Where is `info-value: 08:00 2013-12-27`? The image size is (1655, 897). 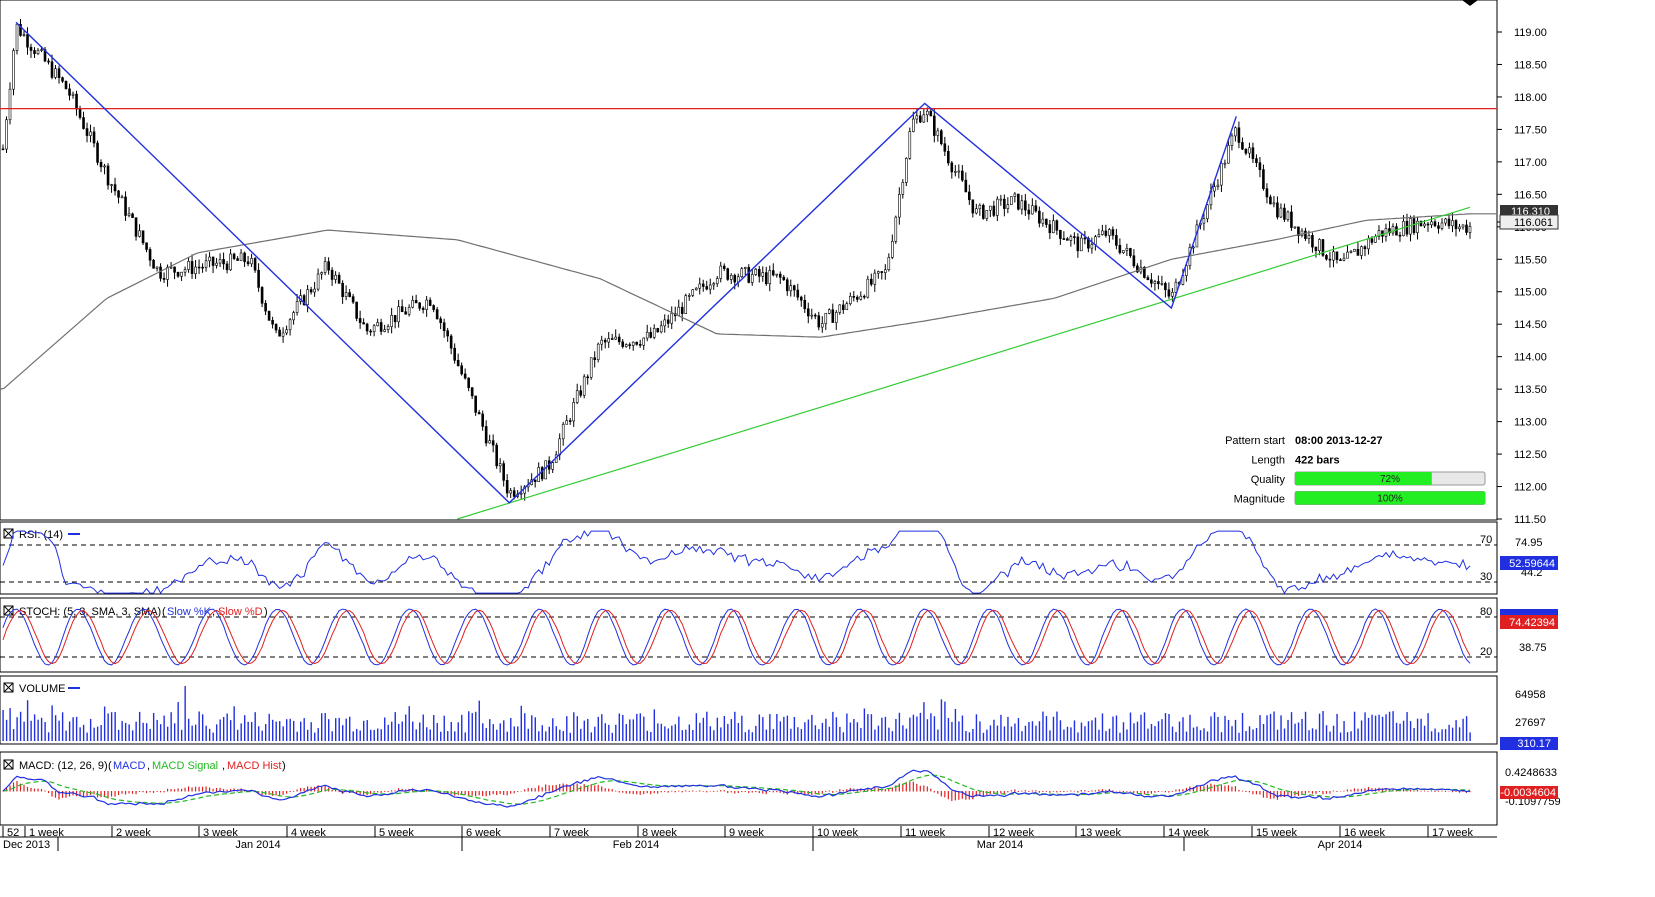 info-value: 08:00 2013-12-27 is located at coordinates (1338, 441).